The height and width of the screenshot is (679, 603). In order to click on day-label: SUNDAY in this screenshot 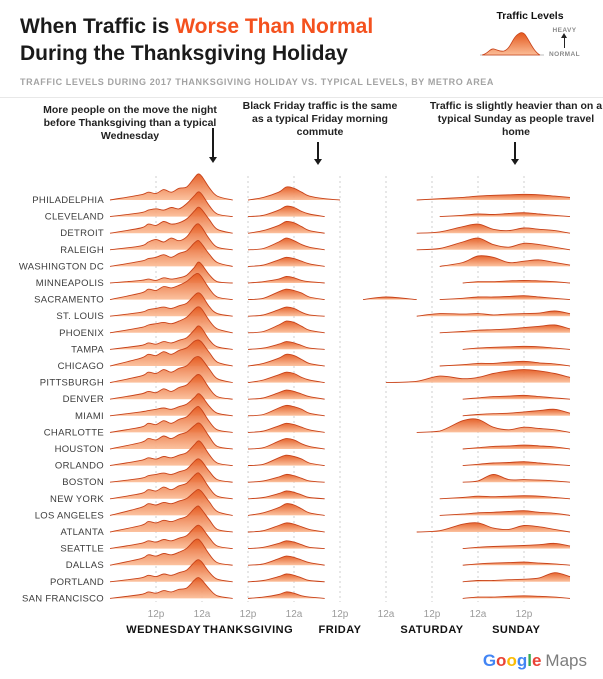, I will do `click(516, 630)`.